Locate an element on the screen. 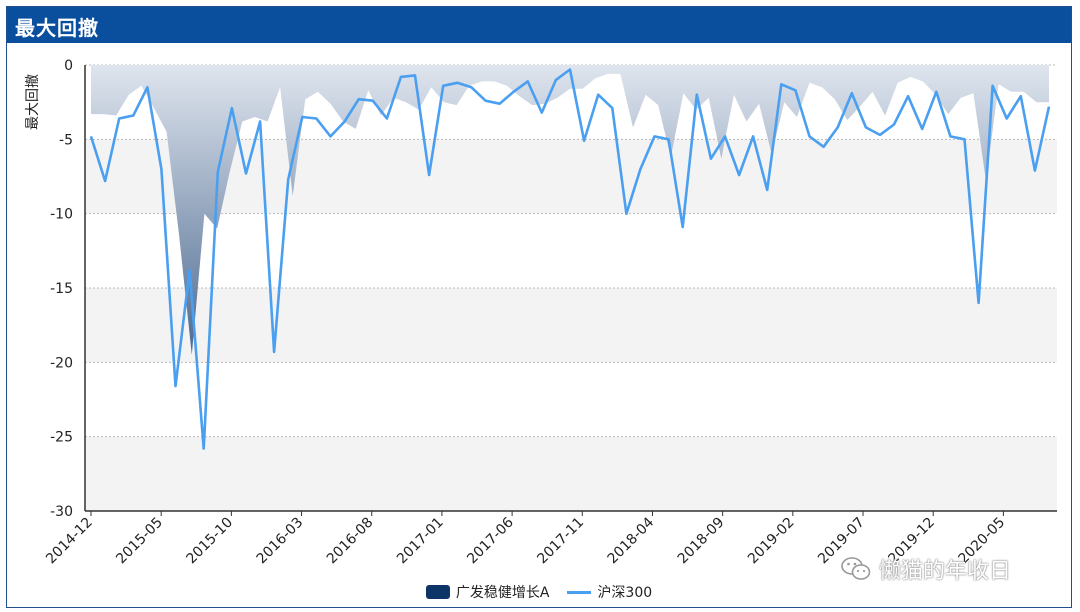  x-tick-label: 2017-06 is located at coordinates (490, 540).